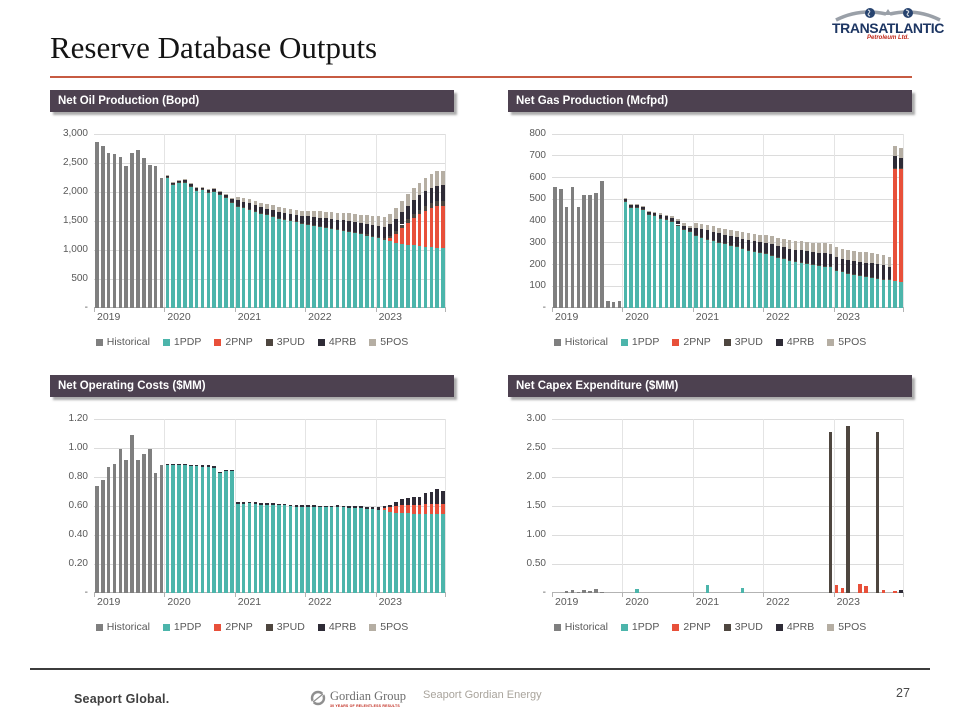 The image size is (960, 720). Describe the element at coordinates (888, 24) in the screenshot. I see `transatlantic-logo: TransAtlantic Petroleum Ltd.` at that location.